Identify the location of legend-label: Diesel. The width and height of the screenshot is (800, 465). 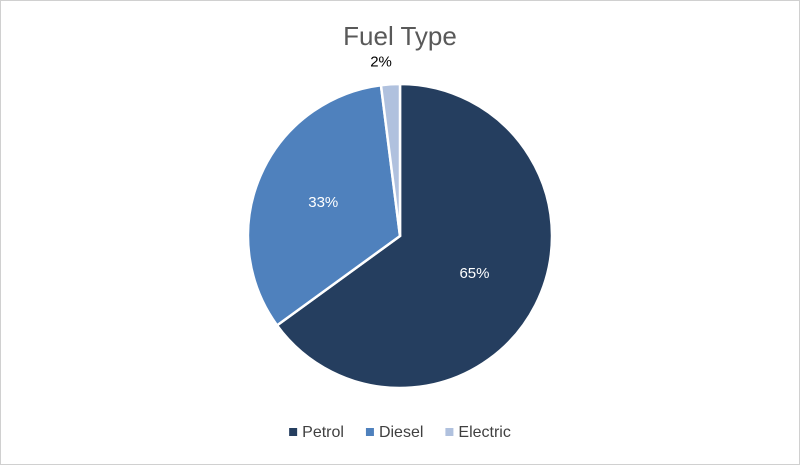
(401, 432).